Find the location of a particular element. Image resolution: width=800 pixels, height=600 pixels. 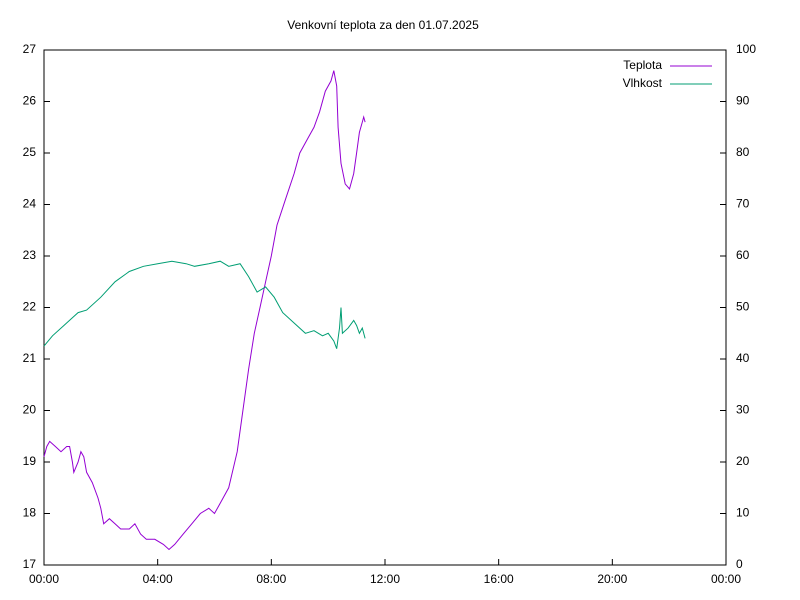

x-tick-label: 16:00 is located at coordinates (499, 579).